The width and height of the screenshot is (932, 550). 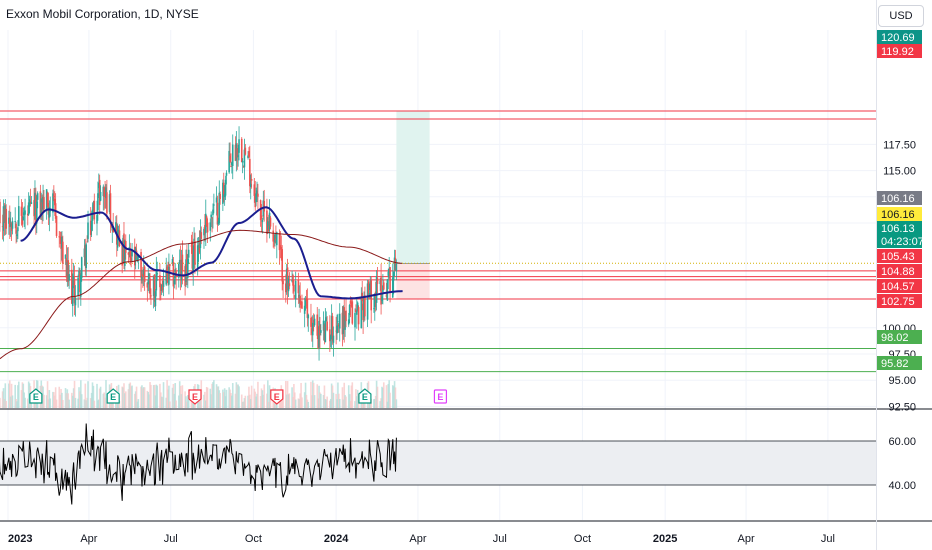 What do you see at coordinates (900, 241) in the screenshot?
I see `price-badge: 04:23:07` at bounding box center [900, 241].